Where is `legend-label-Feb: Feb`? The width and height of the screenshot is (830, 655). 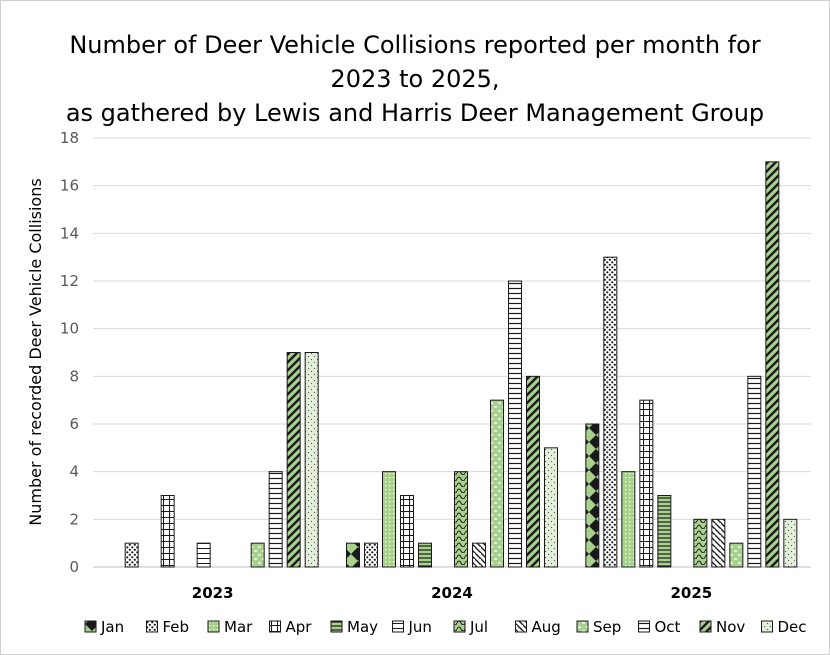 legend-label-Feb: Feb is located at coordinates (176, 627).